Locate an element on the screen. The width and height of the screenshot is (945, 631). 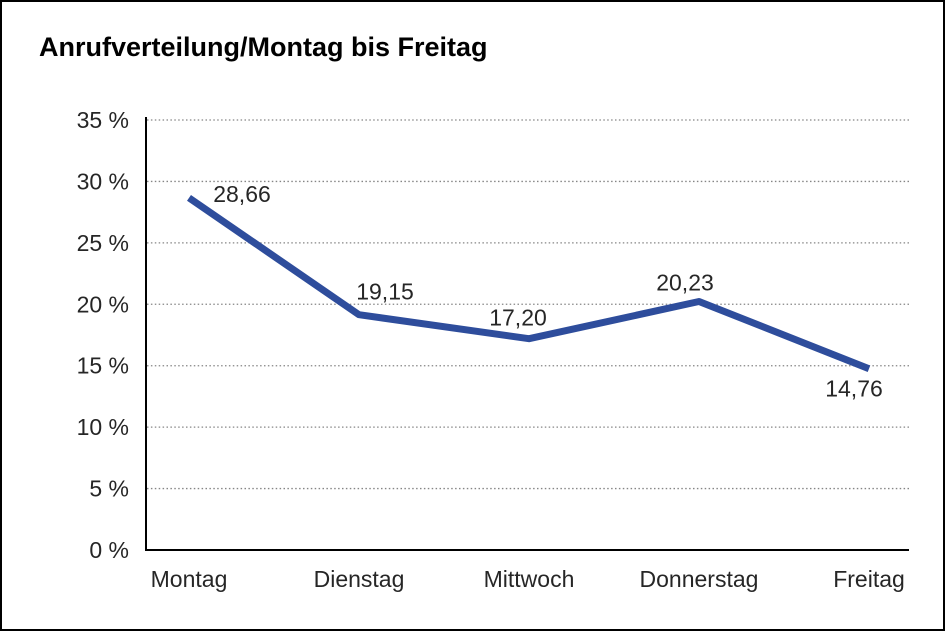
data-point-label: 14,76 is located at coordinates (854, 389).